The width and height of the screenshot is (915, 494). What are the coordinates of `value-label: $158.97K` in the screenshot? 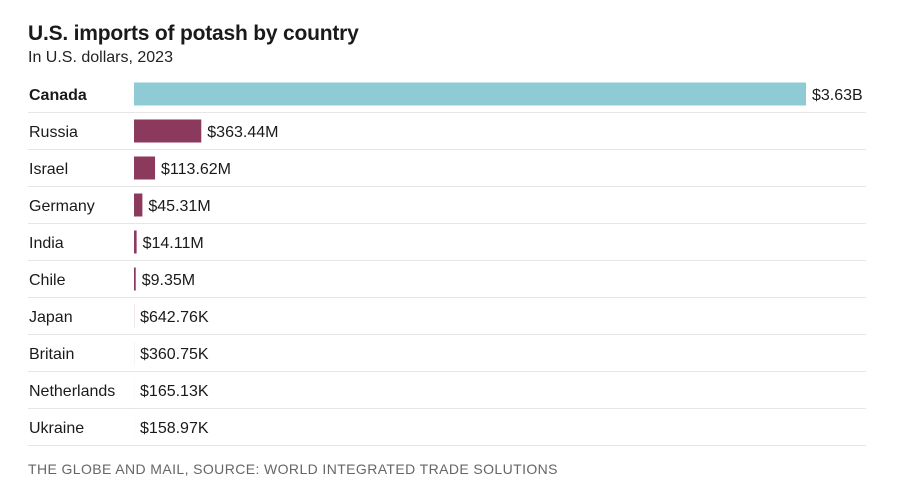 It's located at (174, 428).